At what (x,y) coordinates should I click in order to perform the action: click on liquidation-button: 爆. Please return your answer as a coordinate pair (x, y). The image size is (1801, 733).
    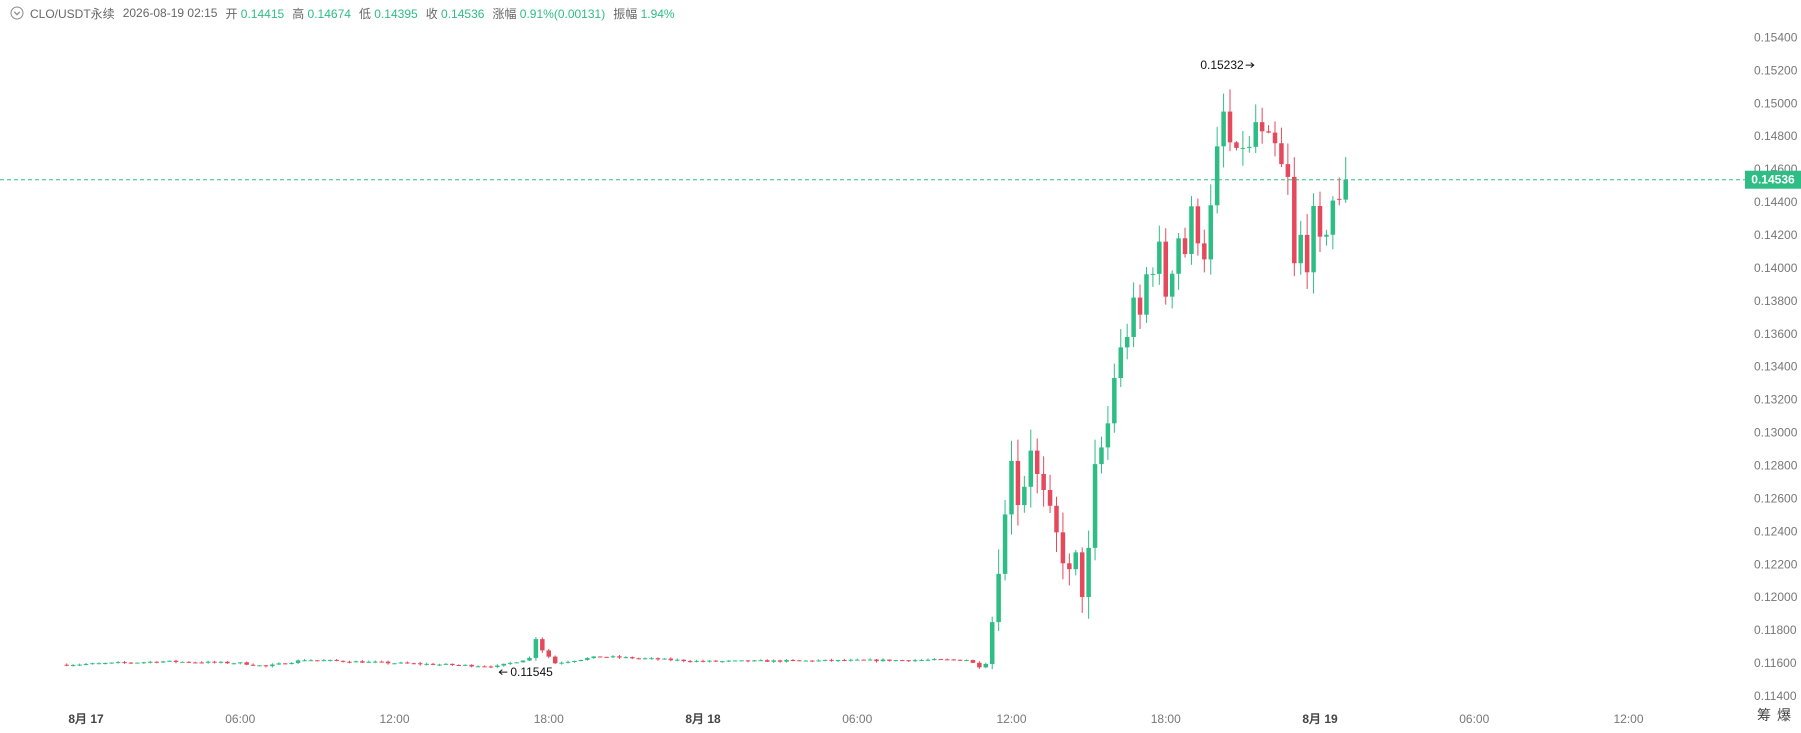
    Looking at the image, I should click on (1787, 715).